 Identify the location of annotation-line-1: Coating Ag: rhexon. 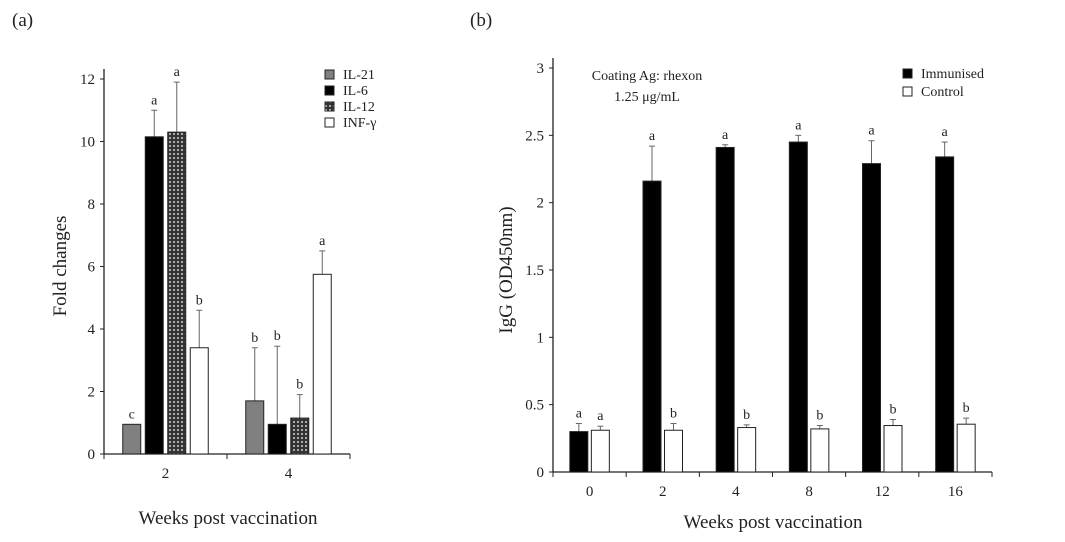
(647, 76).